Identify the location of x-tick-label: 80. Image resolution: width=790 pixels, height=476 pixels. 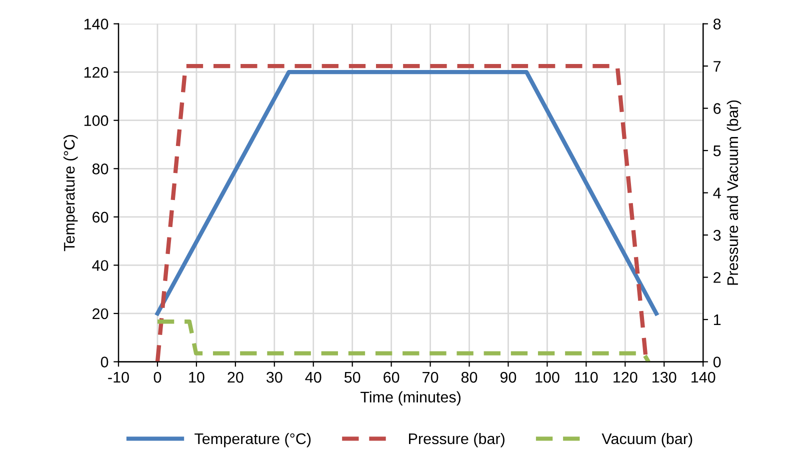
(469, 377).